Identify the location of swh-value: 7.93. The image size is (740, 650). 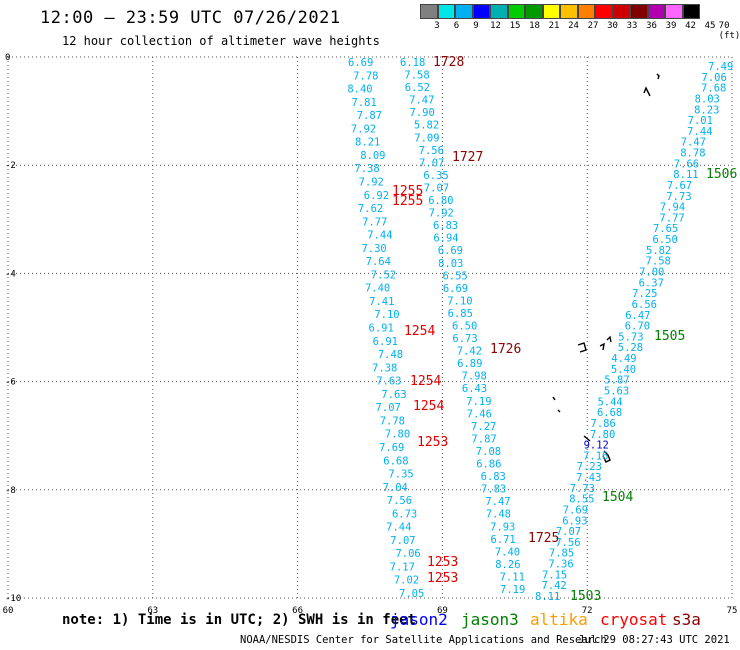
(502, 527).